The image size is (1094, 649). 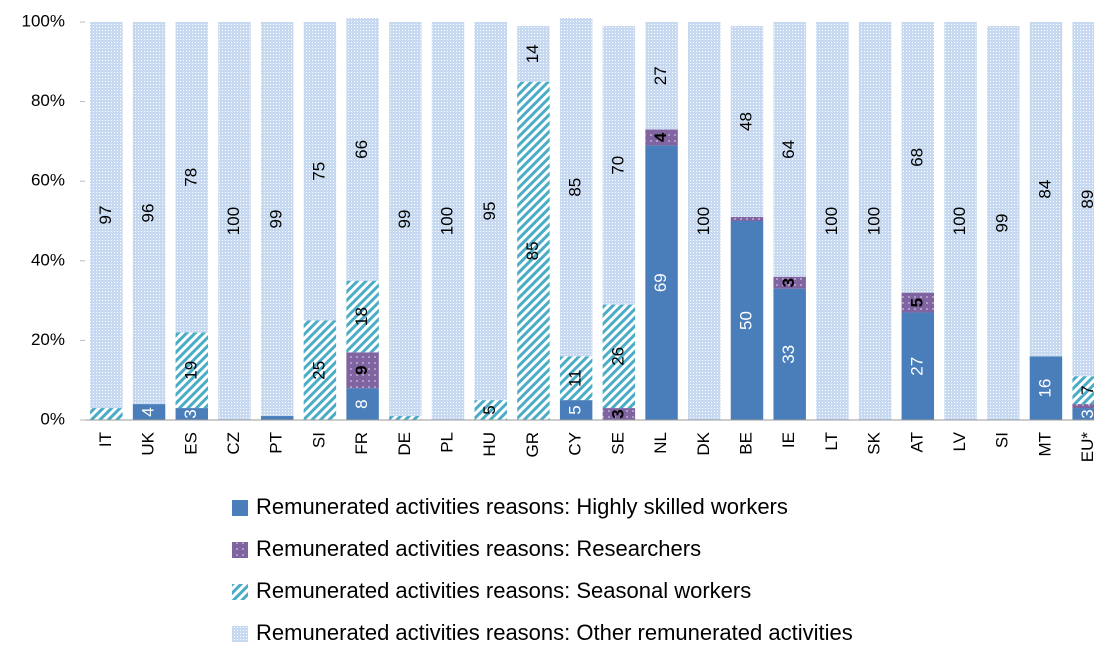 I want to click on x-tick-label: DE, so click(x=404, y=444).